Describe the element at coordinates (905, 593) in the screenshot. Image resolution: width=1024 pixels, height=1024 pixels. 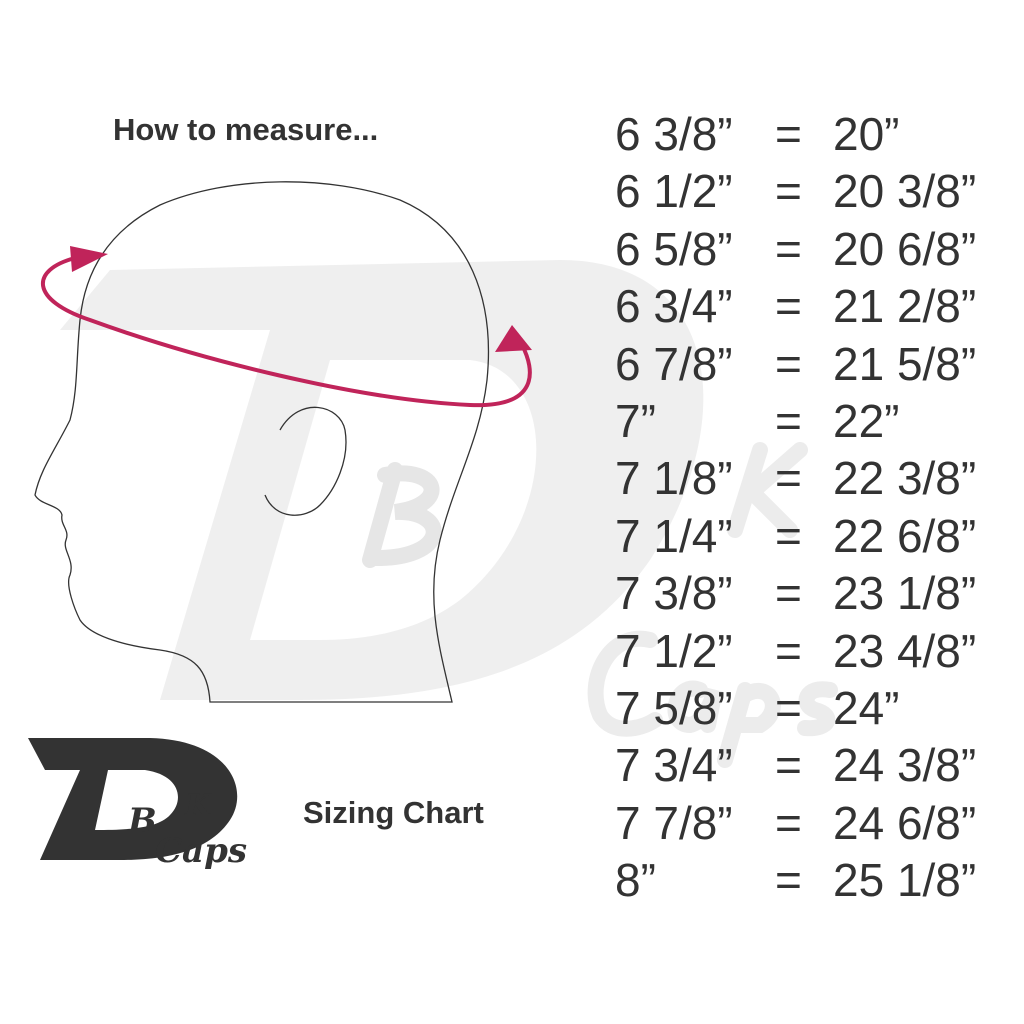
I see `head-circumference: 23 1/8”` at that location.